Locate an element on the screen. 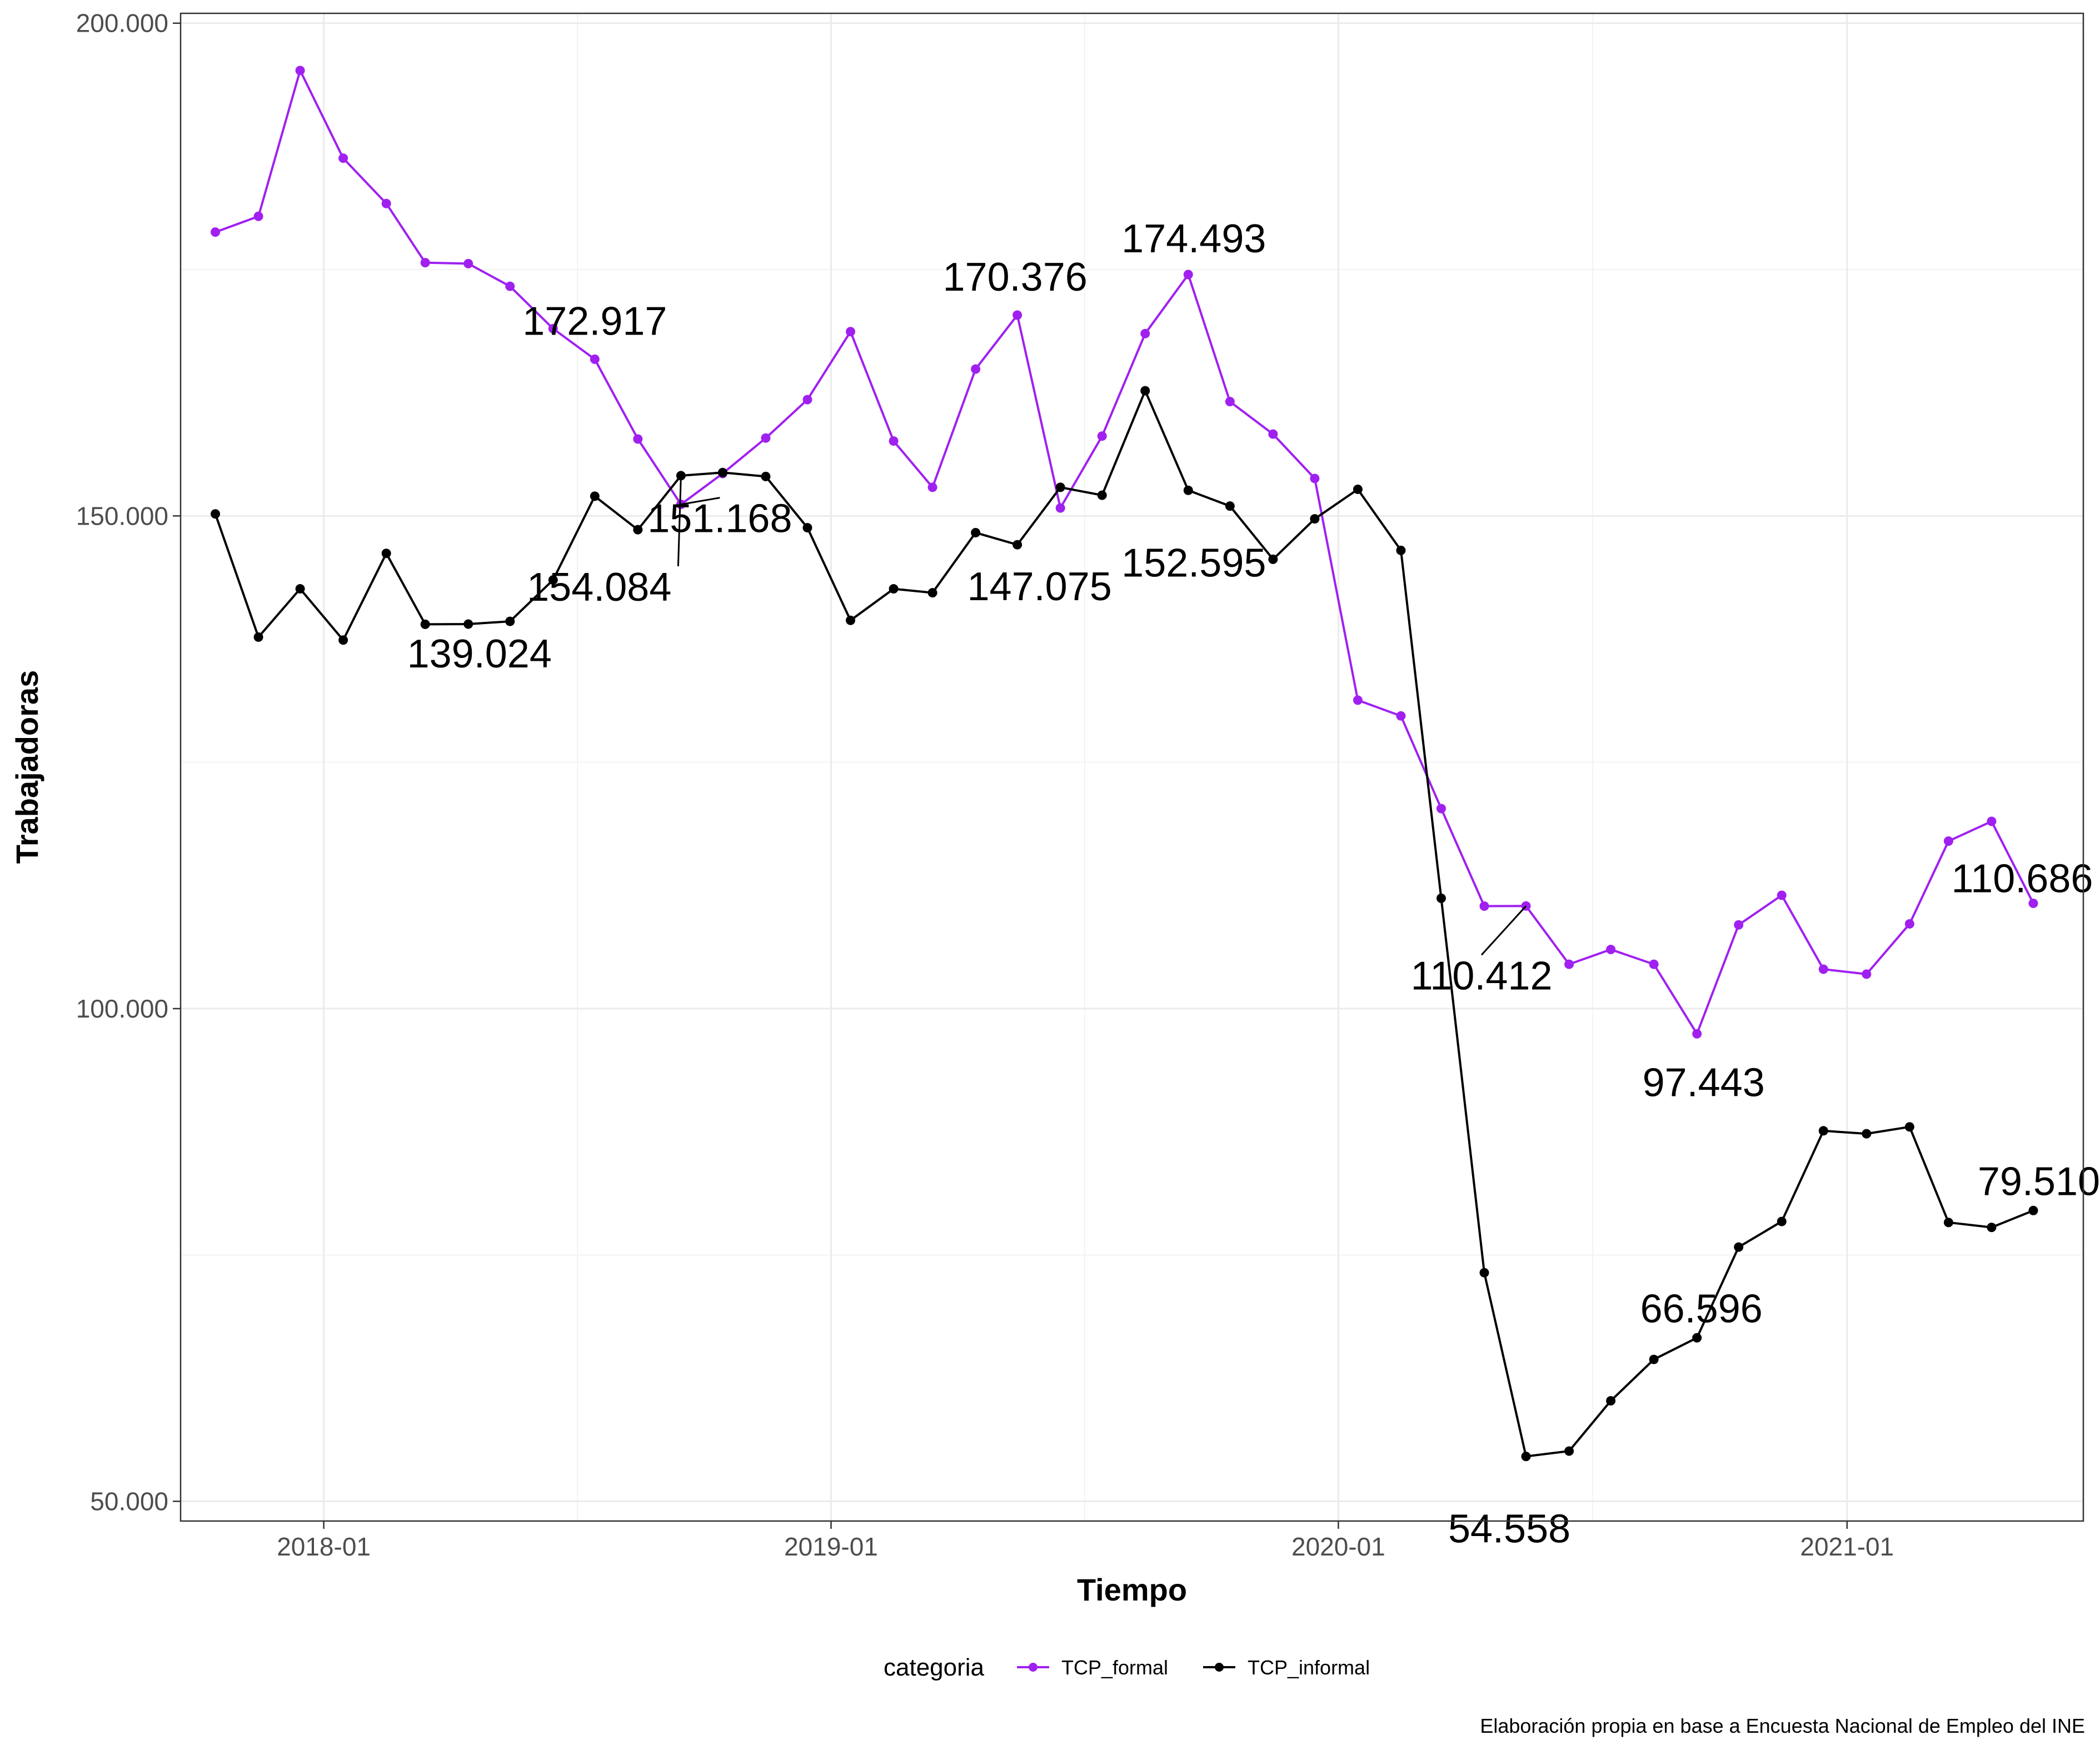 This screenshot has height=1750, width=2100. x-tick-label: 2021-01 is located at coordinates (1847, 1546).